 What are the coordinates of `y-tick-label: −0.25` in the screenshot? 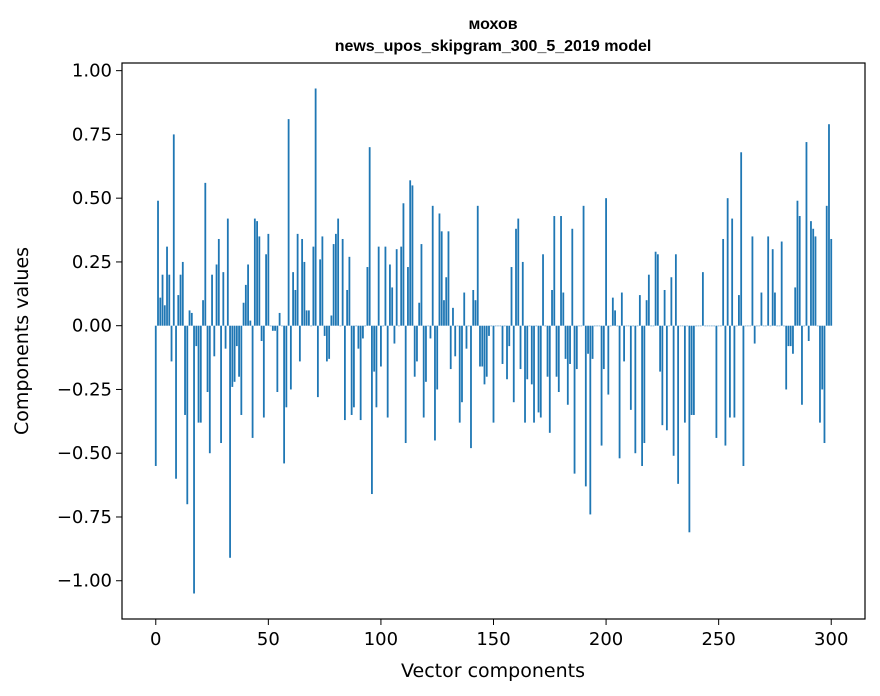 It's located at (84, 389).